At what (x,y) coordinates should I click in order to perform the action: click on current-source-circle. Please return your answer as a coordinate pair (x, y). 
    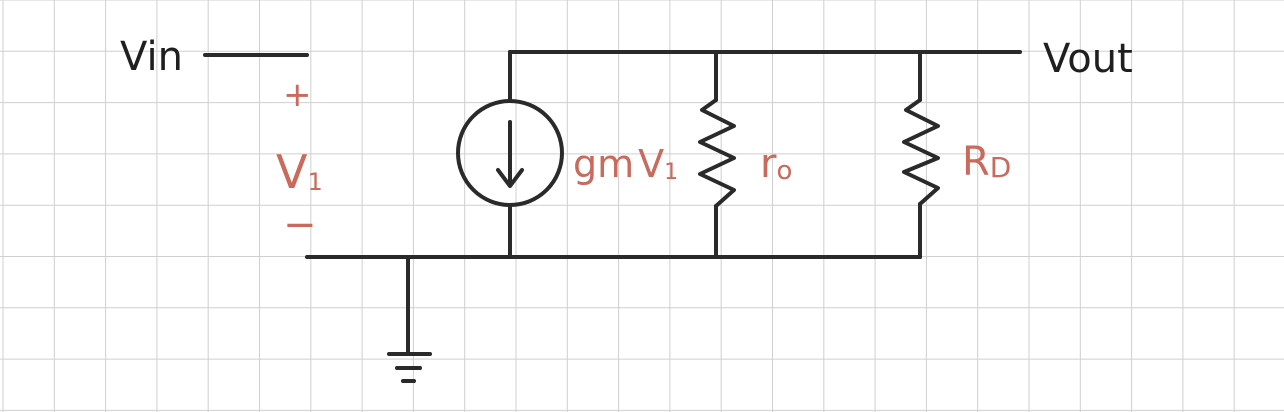
    Looking at the image, I should click on (510, 153).